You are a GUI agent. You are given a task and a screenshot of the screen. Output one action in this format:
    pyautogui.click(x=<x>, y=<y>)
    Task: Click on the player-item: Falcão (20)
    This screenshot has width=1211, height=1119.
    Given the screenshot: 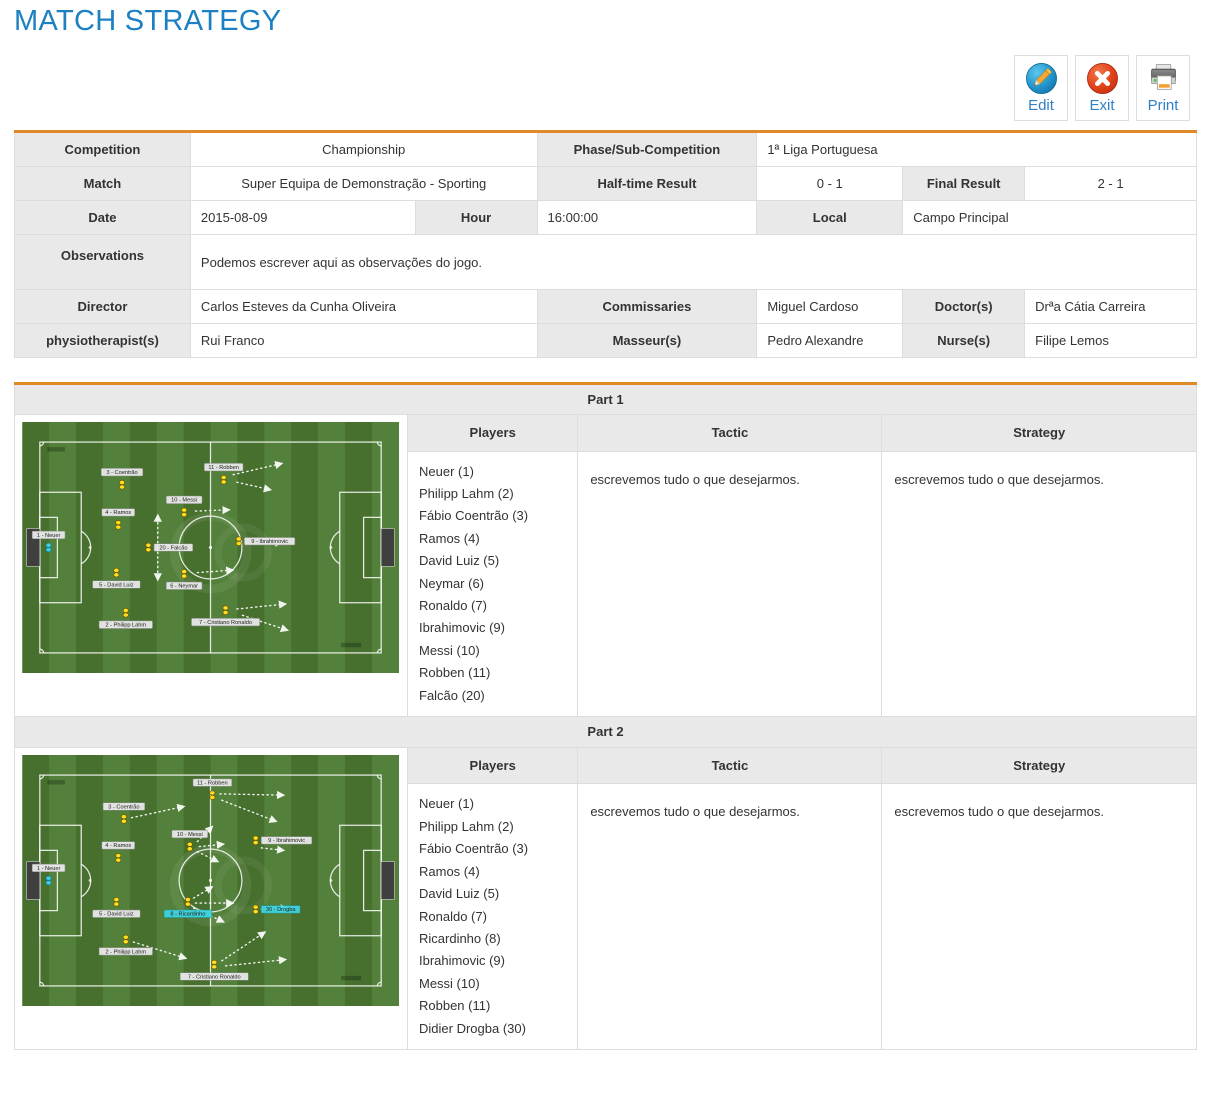 What is the action you would take?
    pyautogui.click(x=452, y=695)
    